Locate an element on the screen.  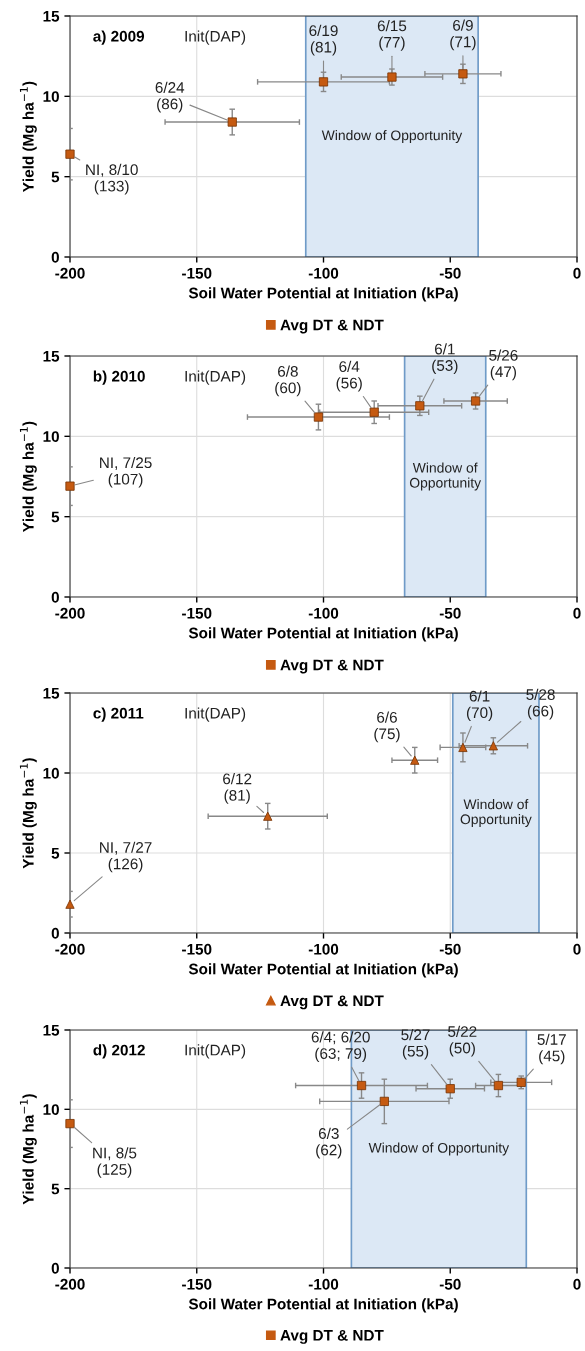
annotation: 6/4 (56) is located at coordinates (349, 376).